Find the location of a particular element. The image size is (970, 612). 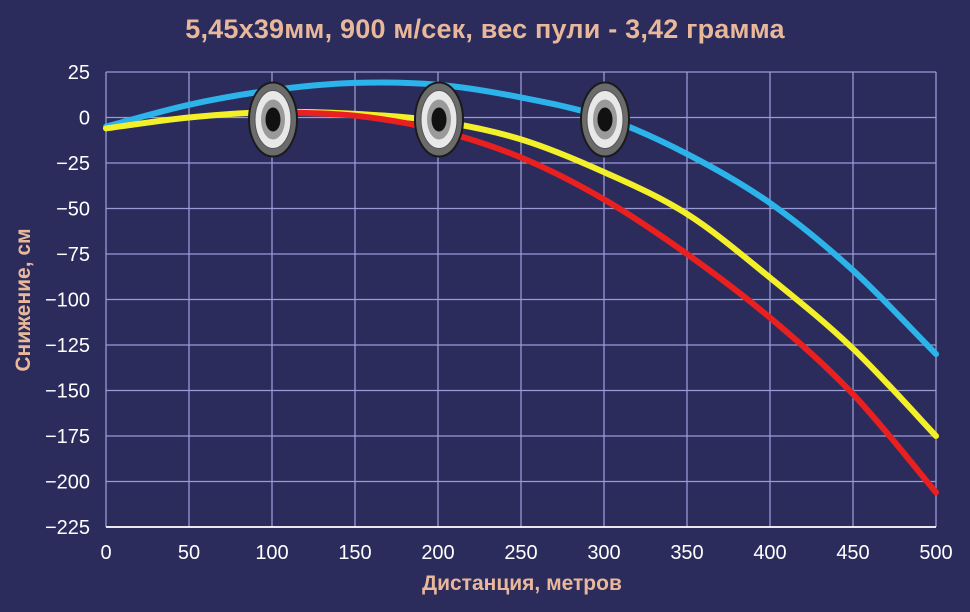

y-tick-label: −125 is located at coordinates (67, 346).